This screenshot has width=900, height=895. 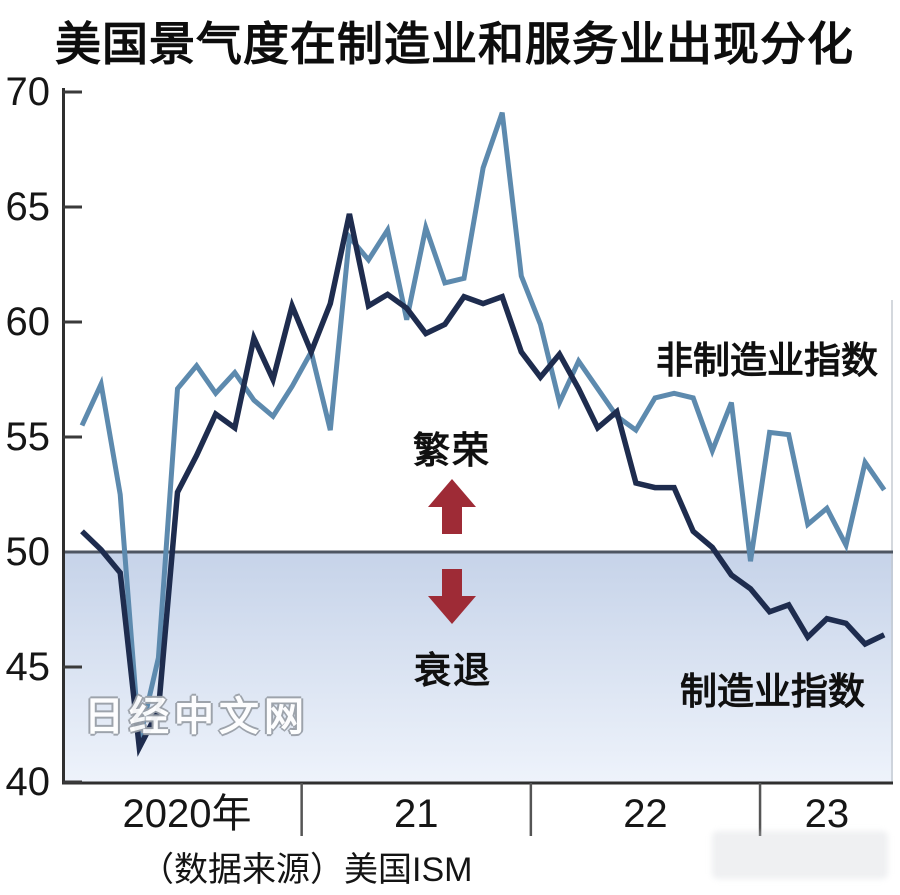 What do you see at coordinates (28, 552) in the screenshot?
I see `y-axis-tick-label: 50` at bounding box center [28, 552].